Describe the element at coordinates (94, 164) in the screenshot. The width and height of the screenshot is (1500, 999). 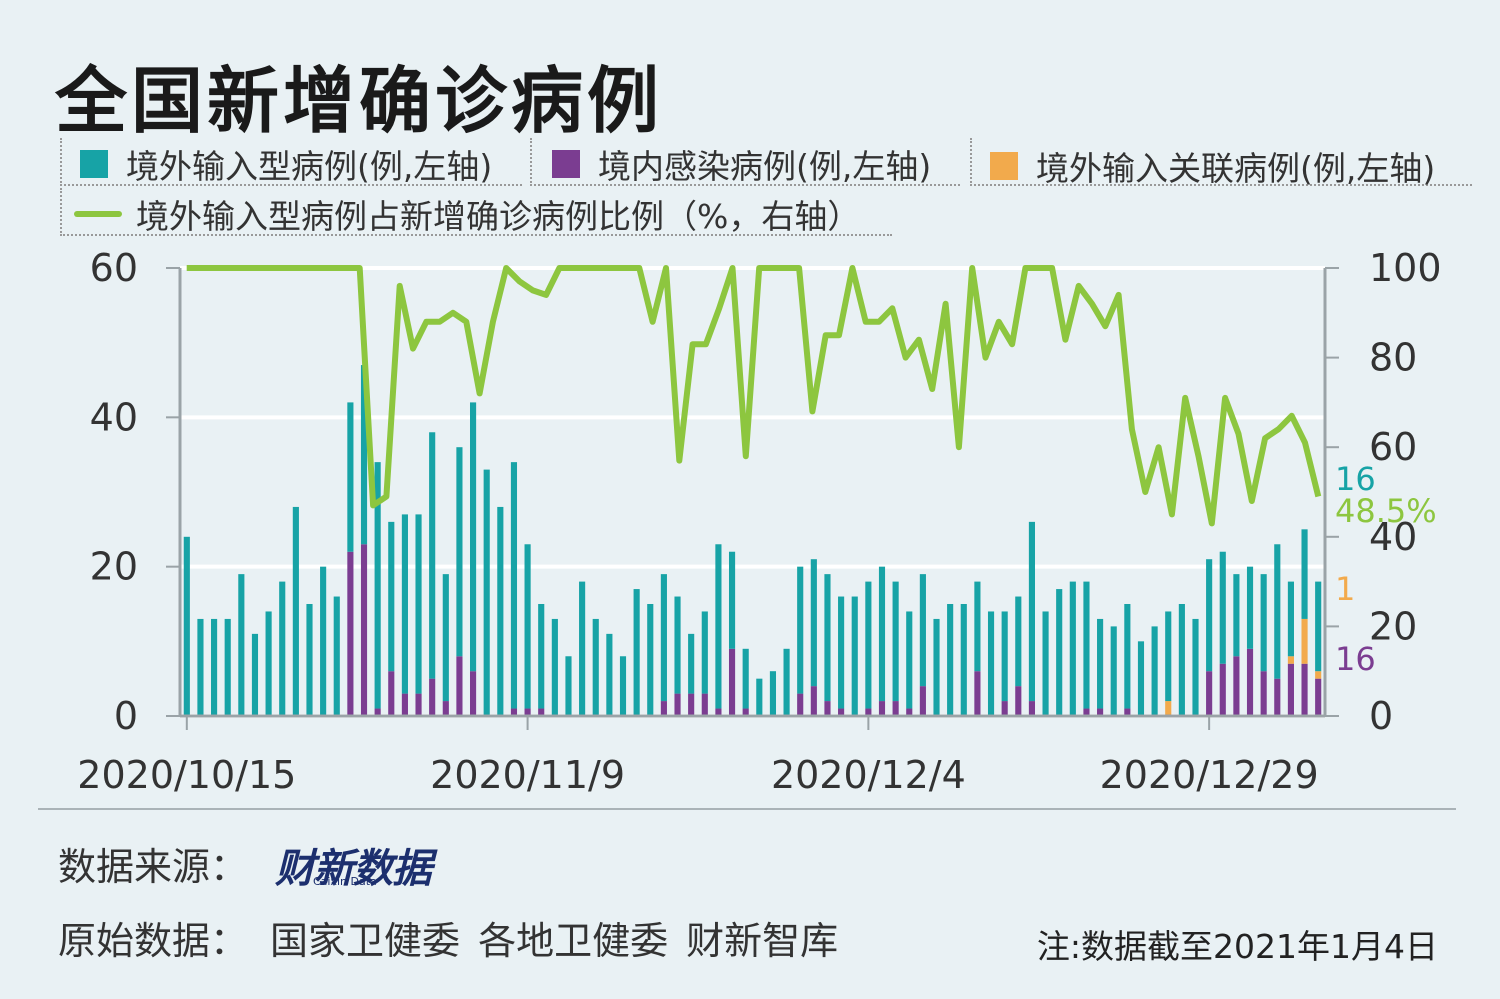
I see `legend-swatch-imported` at that location.